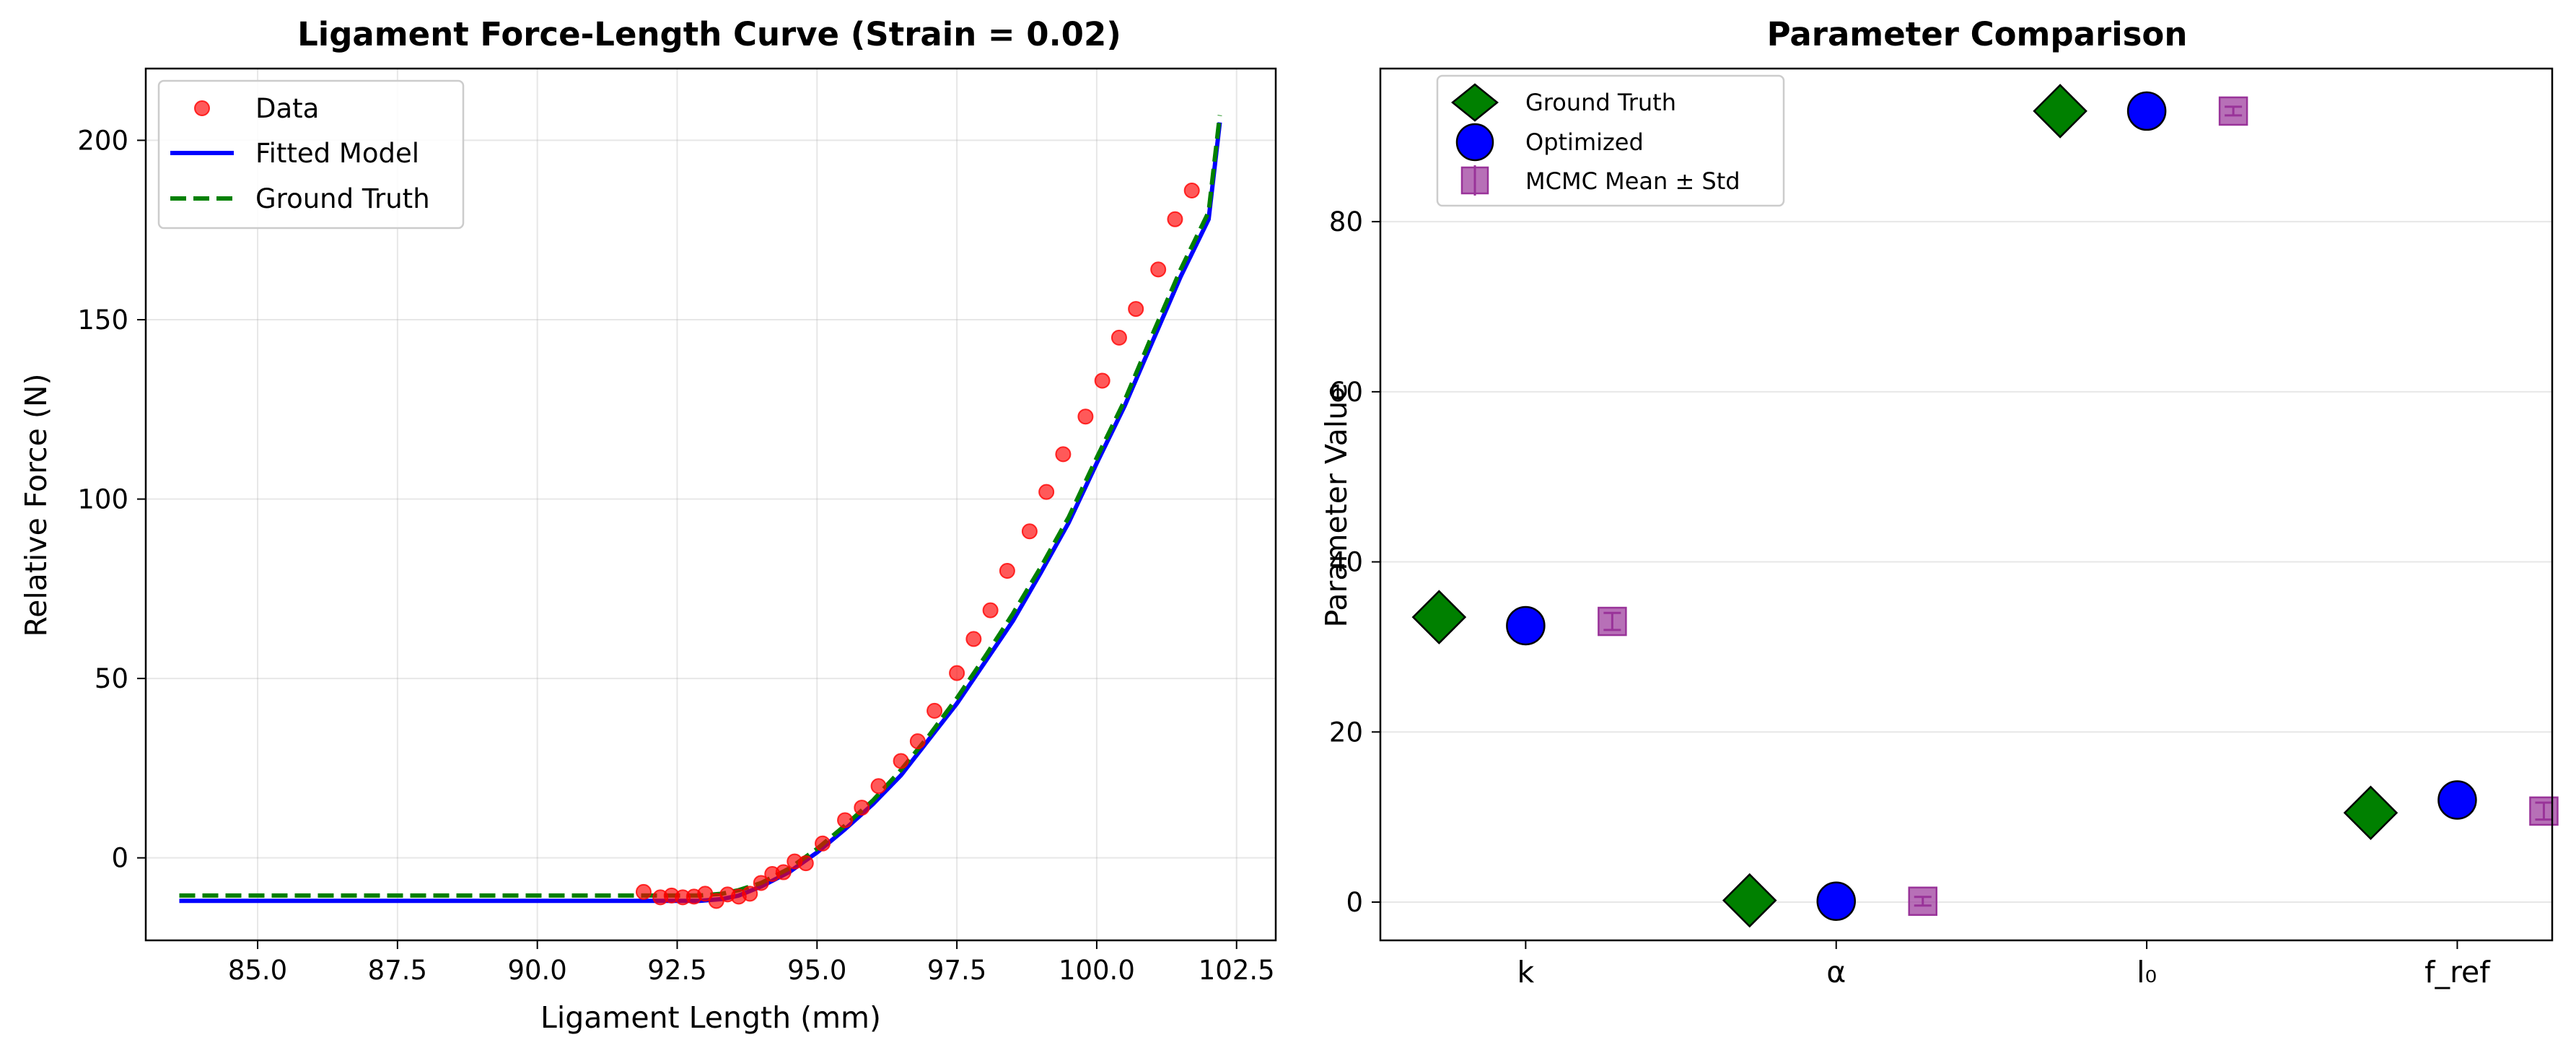 This screenshot has height=1058, width=2576. Describe the element at coordinates (103, 320) in the screenshot. I see `left-y-tick-label: 150` at that location.